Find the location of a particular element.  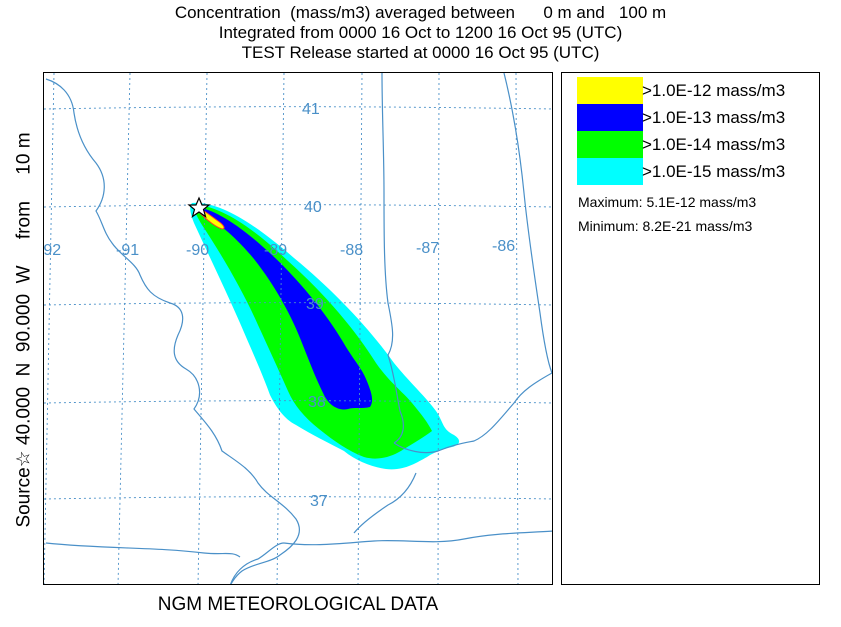

lat-label: 41 is located at coordinates (311, 109).